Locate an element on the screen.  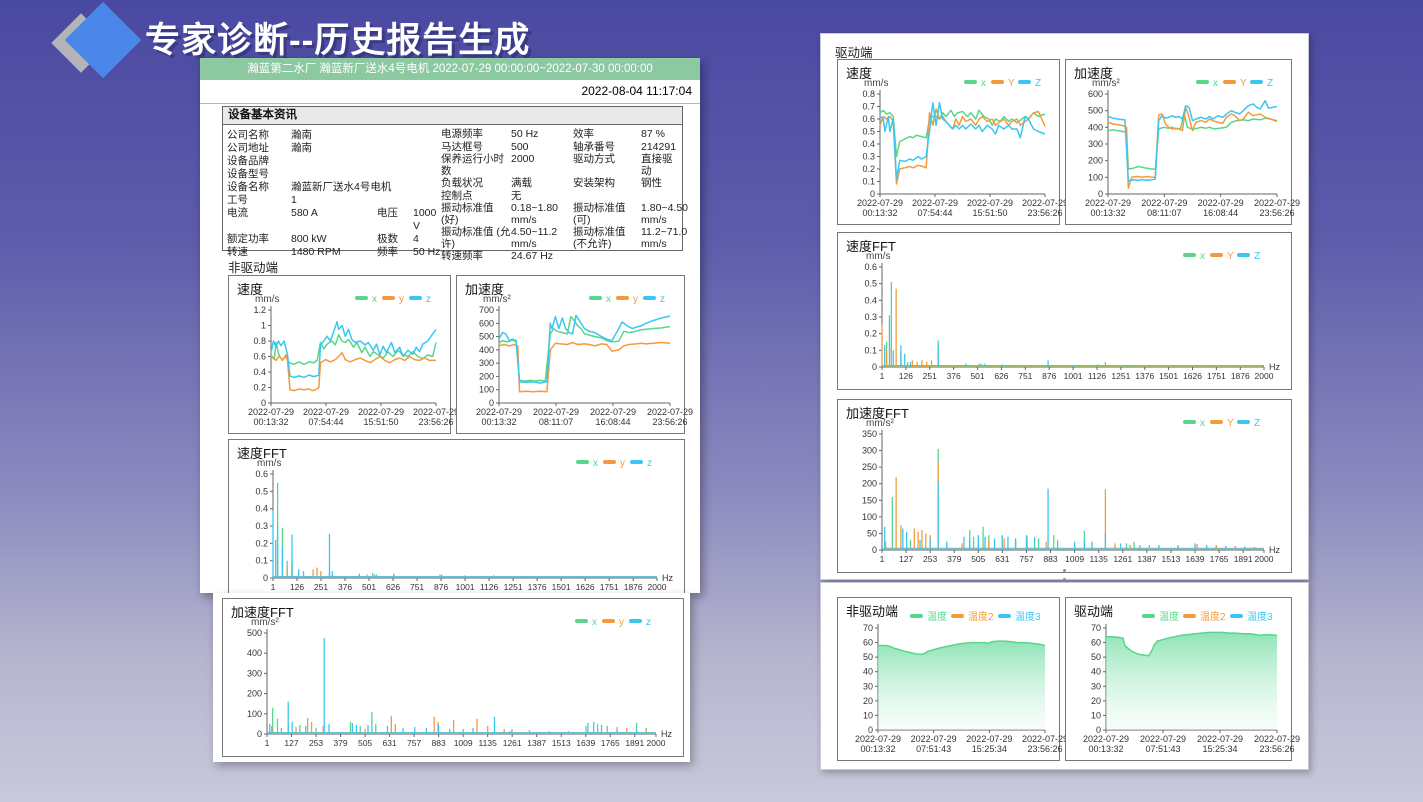
svg-text: 1009 is located at coordinates (463, 743).